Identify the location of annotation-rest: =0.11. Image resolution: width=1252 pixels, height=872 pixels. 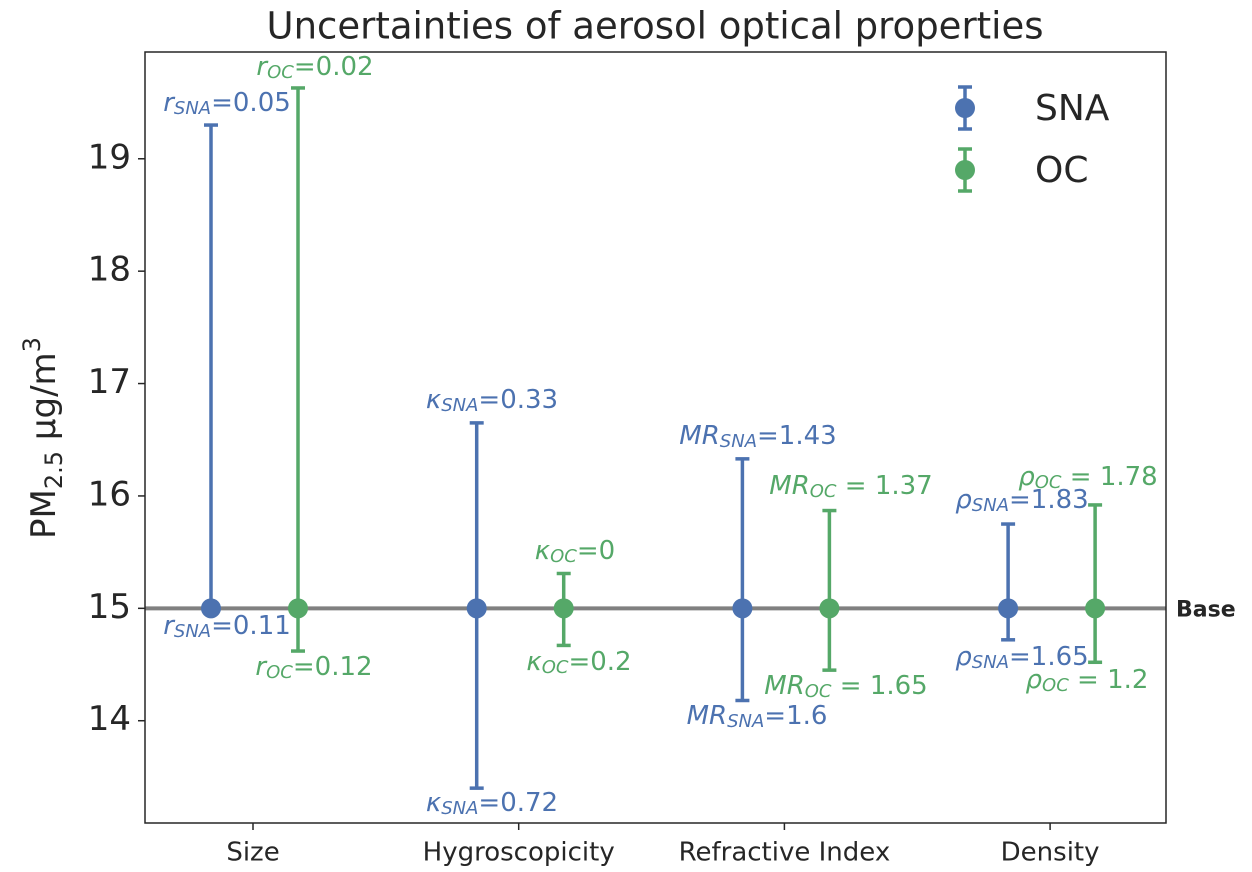
(251, 626).